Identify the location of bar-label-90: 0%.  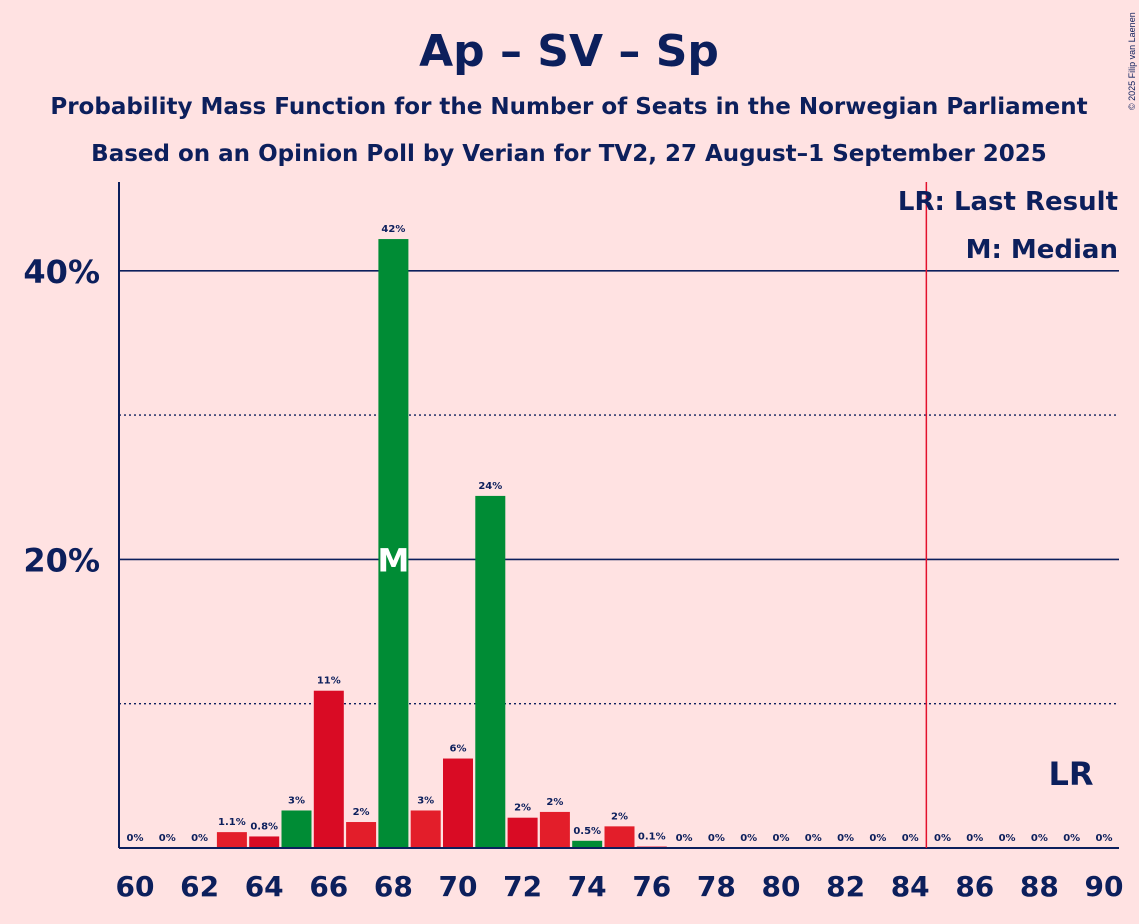
(1104, 838).